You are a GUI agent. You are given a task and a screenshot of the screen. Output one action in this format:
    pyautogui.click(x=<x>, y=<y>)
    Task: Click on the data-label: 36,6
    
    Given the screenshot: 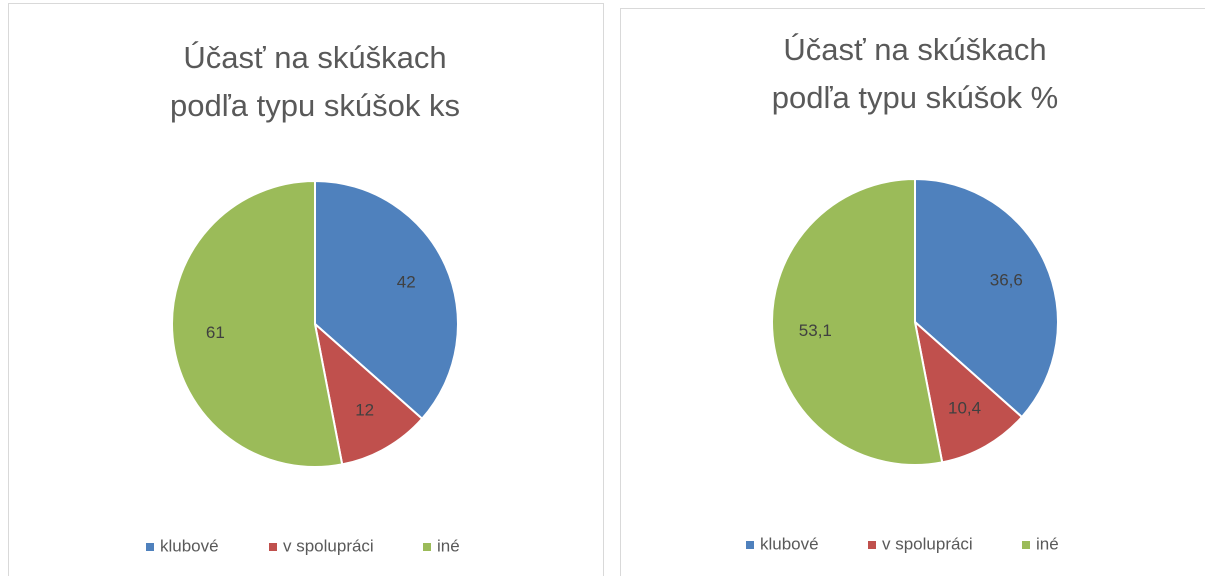 What is the action you would take?
    pyautogui.click(x=1006, y=279)
    